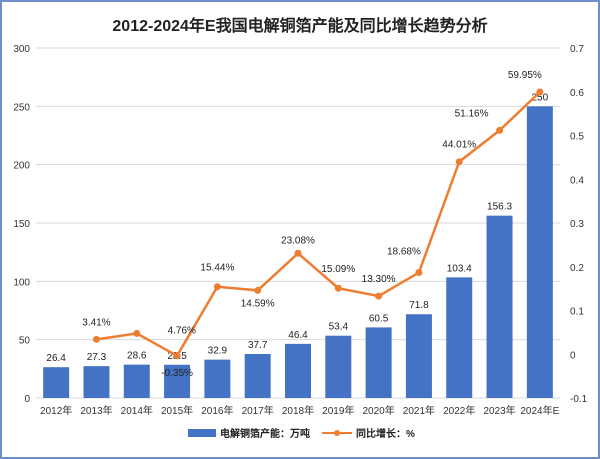 The height and width of the screenshot is (459, 600). What do you see at coordinates (459, 145) in the screenshot?
I see `growth-label: 44.01%` at bounding box center [459, 145].